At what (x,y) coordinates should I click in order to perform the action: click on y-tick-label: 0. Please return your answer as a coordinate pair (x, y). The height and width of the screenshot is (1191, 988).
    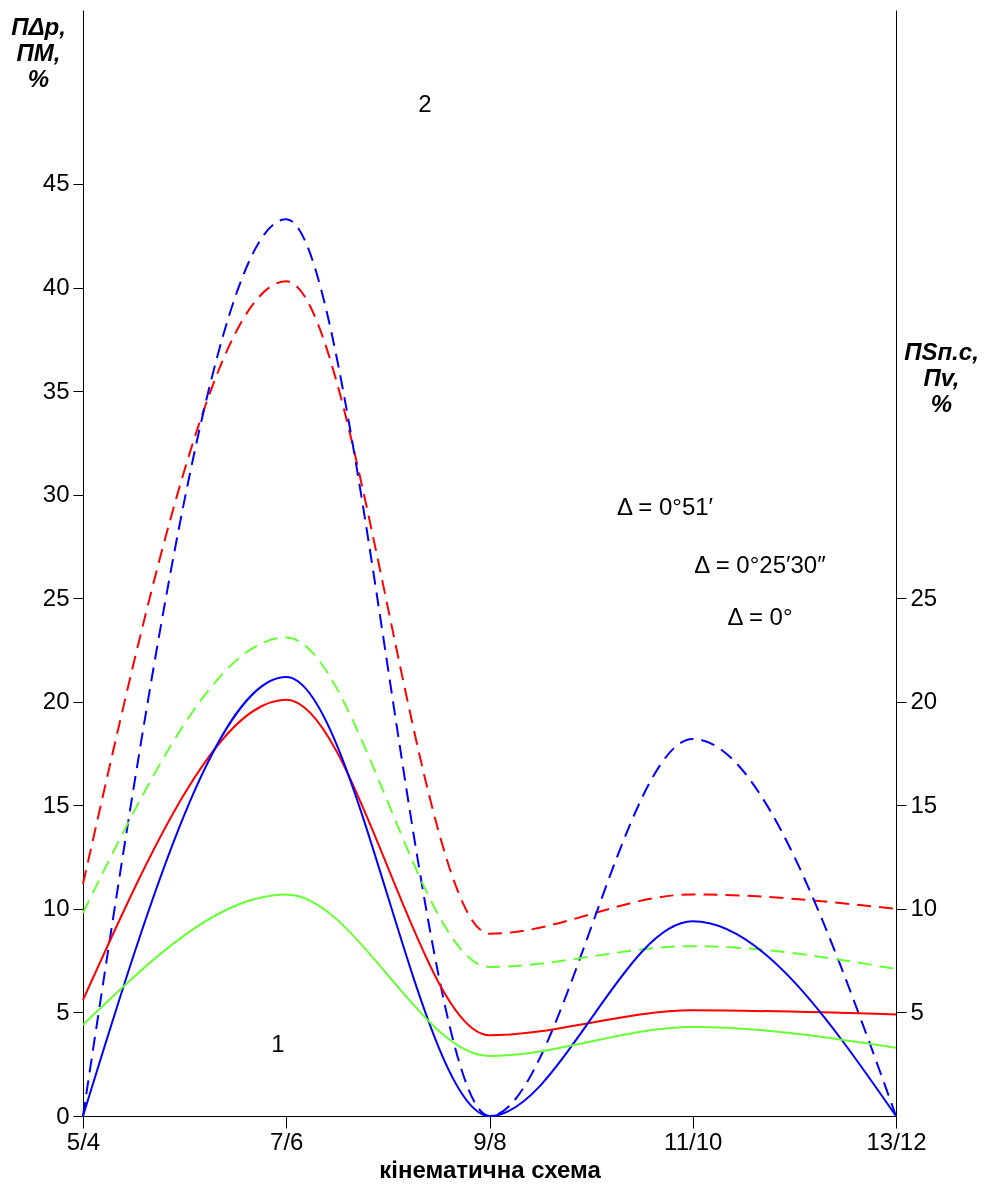
    Looking at the image, I should click on (63, 1115).